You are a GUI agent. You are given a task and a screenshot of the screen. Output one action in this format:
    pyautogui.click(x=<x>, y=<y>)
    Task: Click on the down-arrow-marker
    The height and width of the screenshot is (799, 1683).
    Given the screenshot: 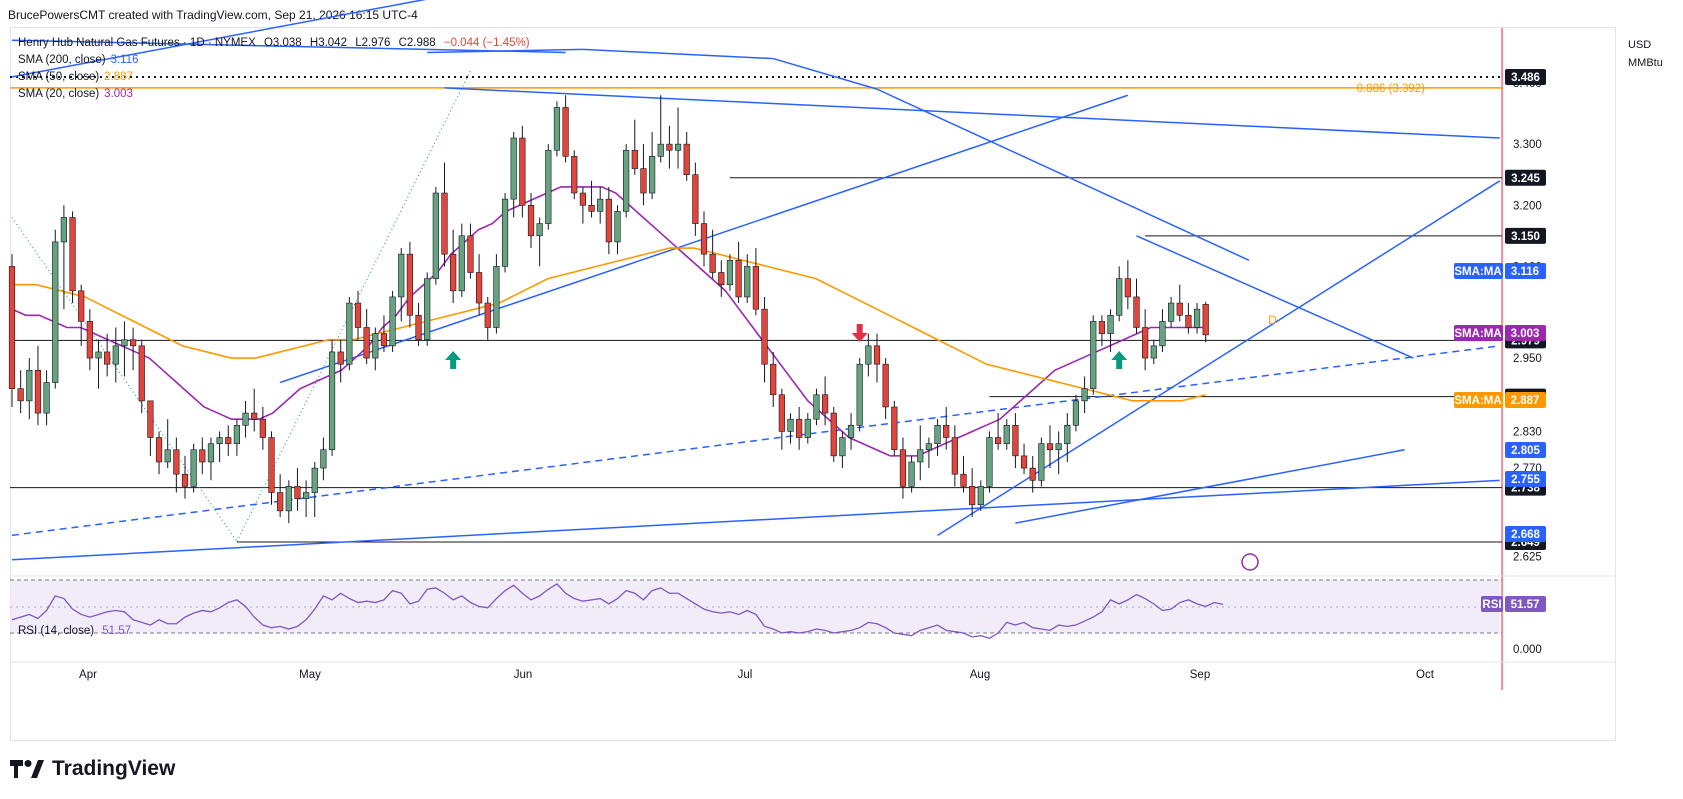 What is the action you would take?
    pyautogui.click(x=859, y=333)
    